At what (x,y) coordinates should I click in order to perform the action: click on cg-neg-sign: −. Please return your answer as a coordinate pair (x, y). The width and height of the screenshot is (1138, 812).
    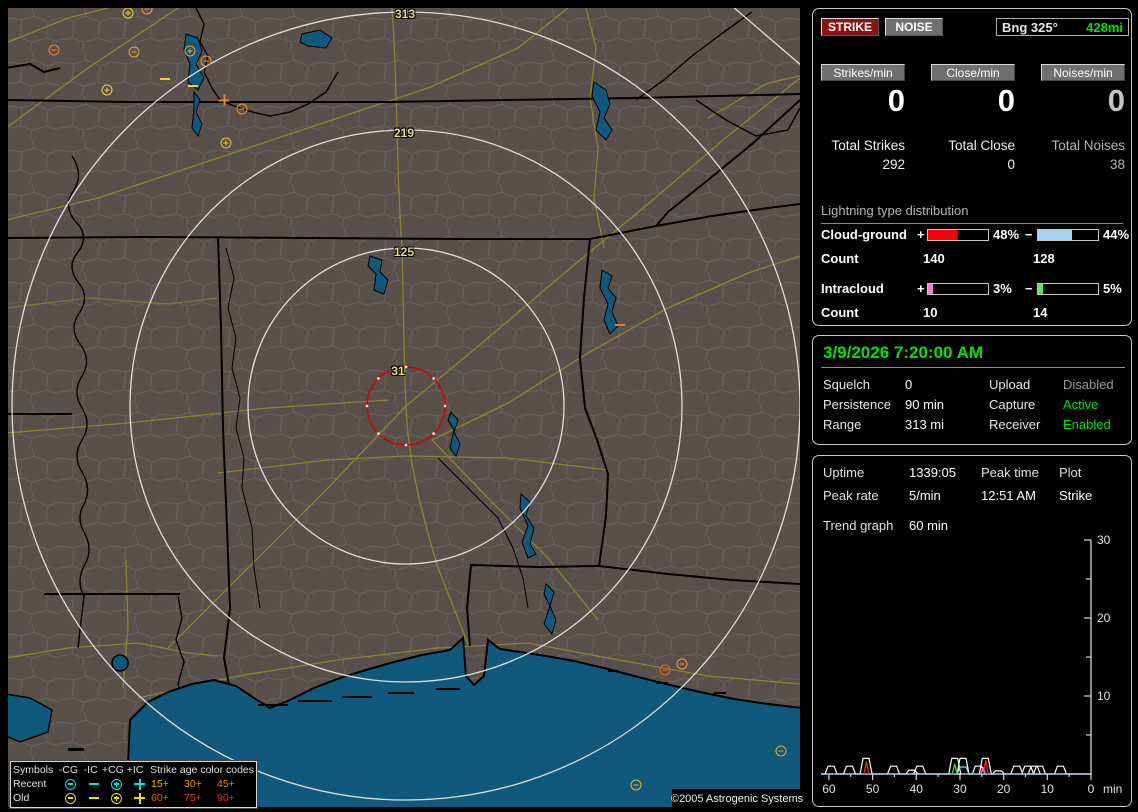
    Looking at the image, I should click on (1029, 234).